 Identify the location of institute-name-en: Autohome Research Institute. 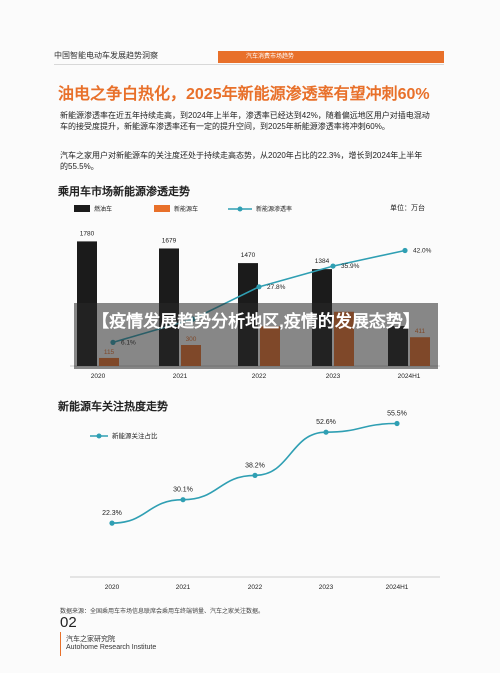
(111, 647).